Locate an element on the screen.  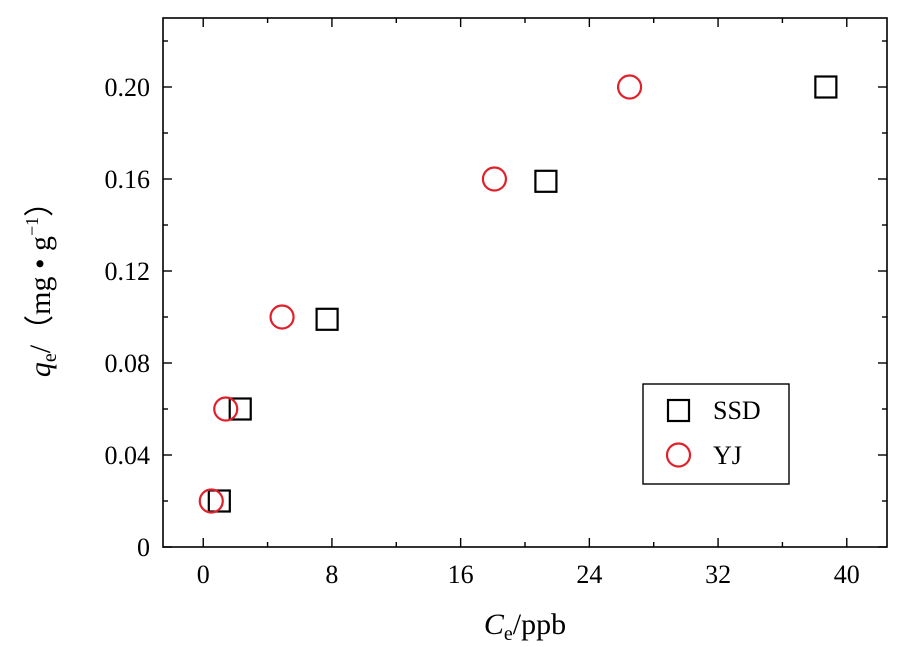
legend-ssd-label: SSD is located at coordinates (737, 410).